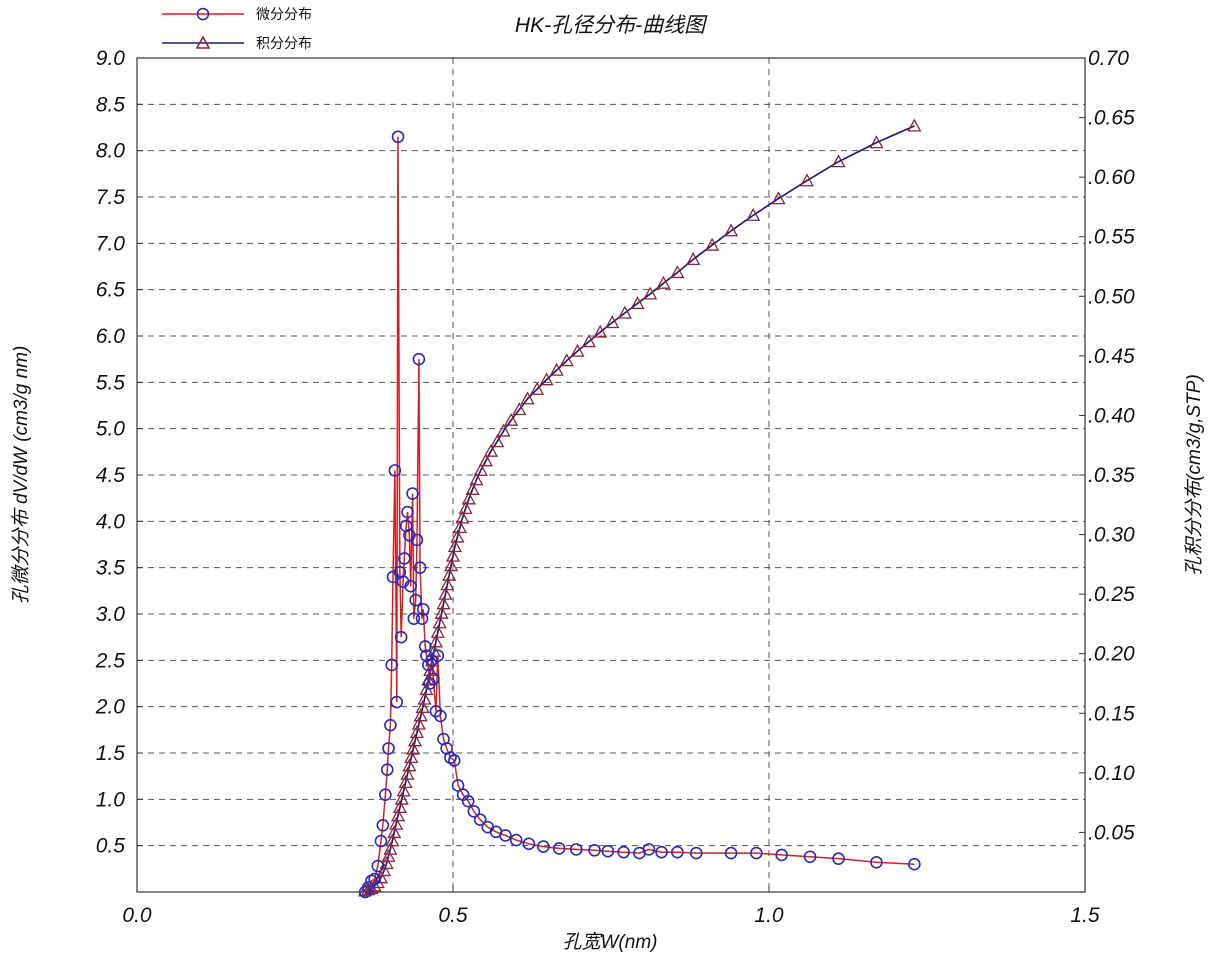 This screenshot has height=957, width=1214. What do you see at coordinates (111, 58) in the screenshot?
I see `y-tick-label: 9.0` at bounding box center [111, 58].